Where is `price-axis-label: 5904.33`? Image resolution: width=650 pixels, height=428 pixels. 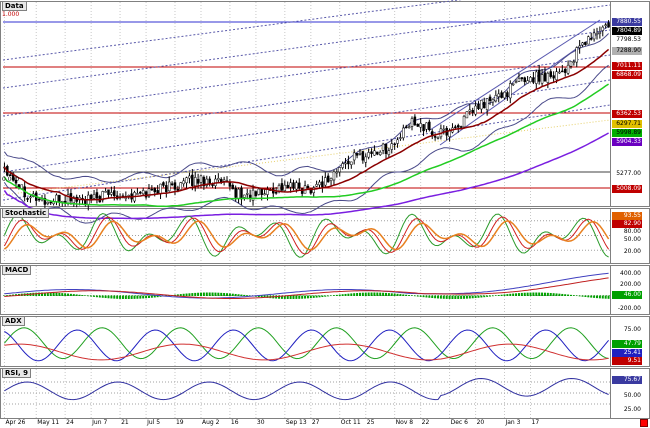 price-axis-label: 5904.33 is located at coordinates (627, 142).